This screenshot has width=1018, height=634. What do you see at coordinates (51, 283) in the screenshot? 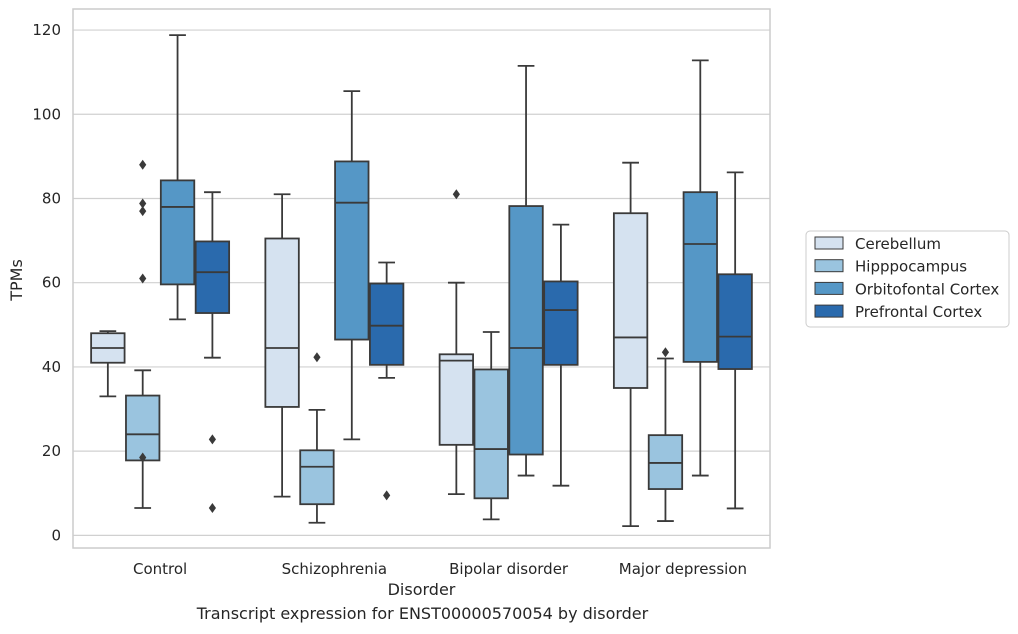
I see `y-tick-label: 60` at bounding box center [51, 283].